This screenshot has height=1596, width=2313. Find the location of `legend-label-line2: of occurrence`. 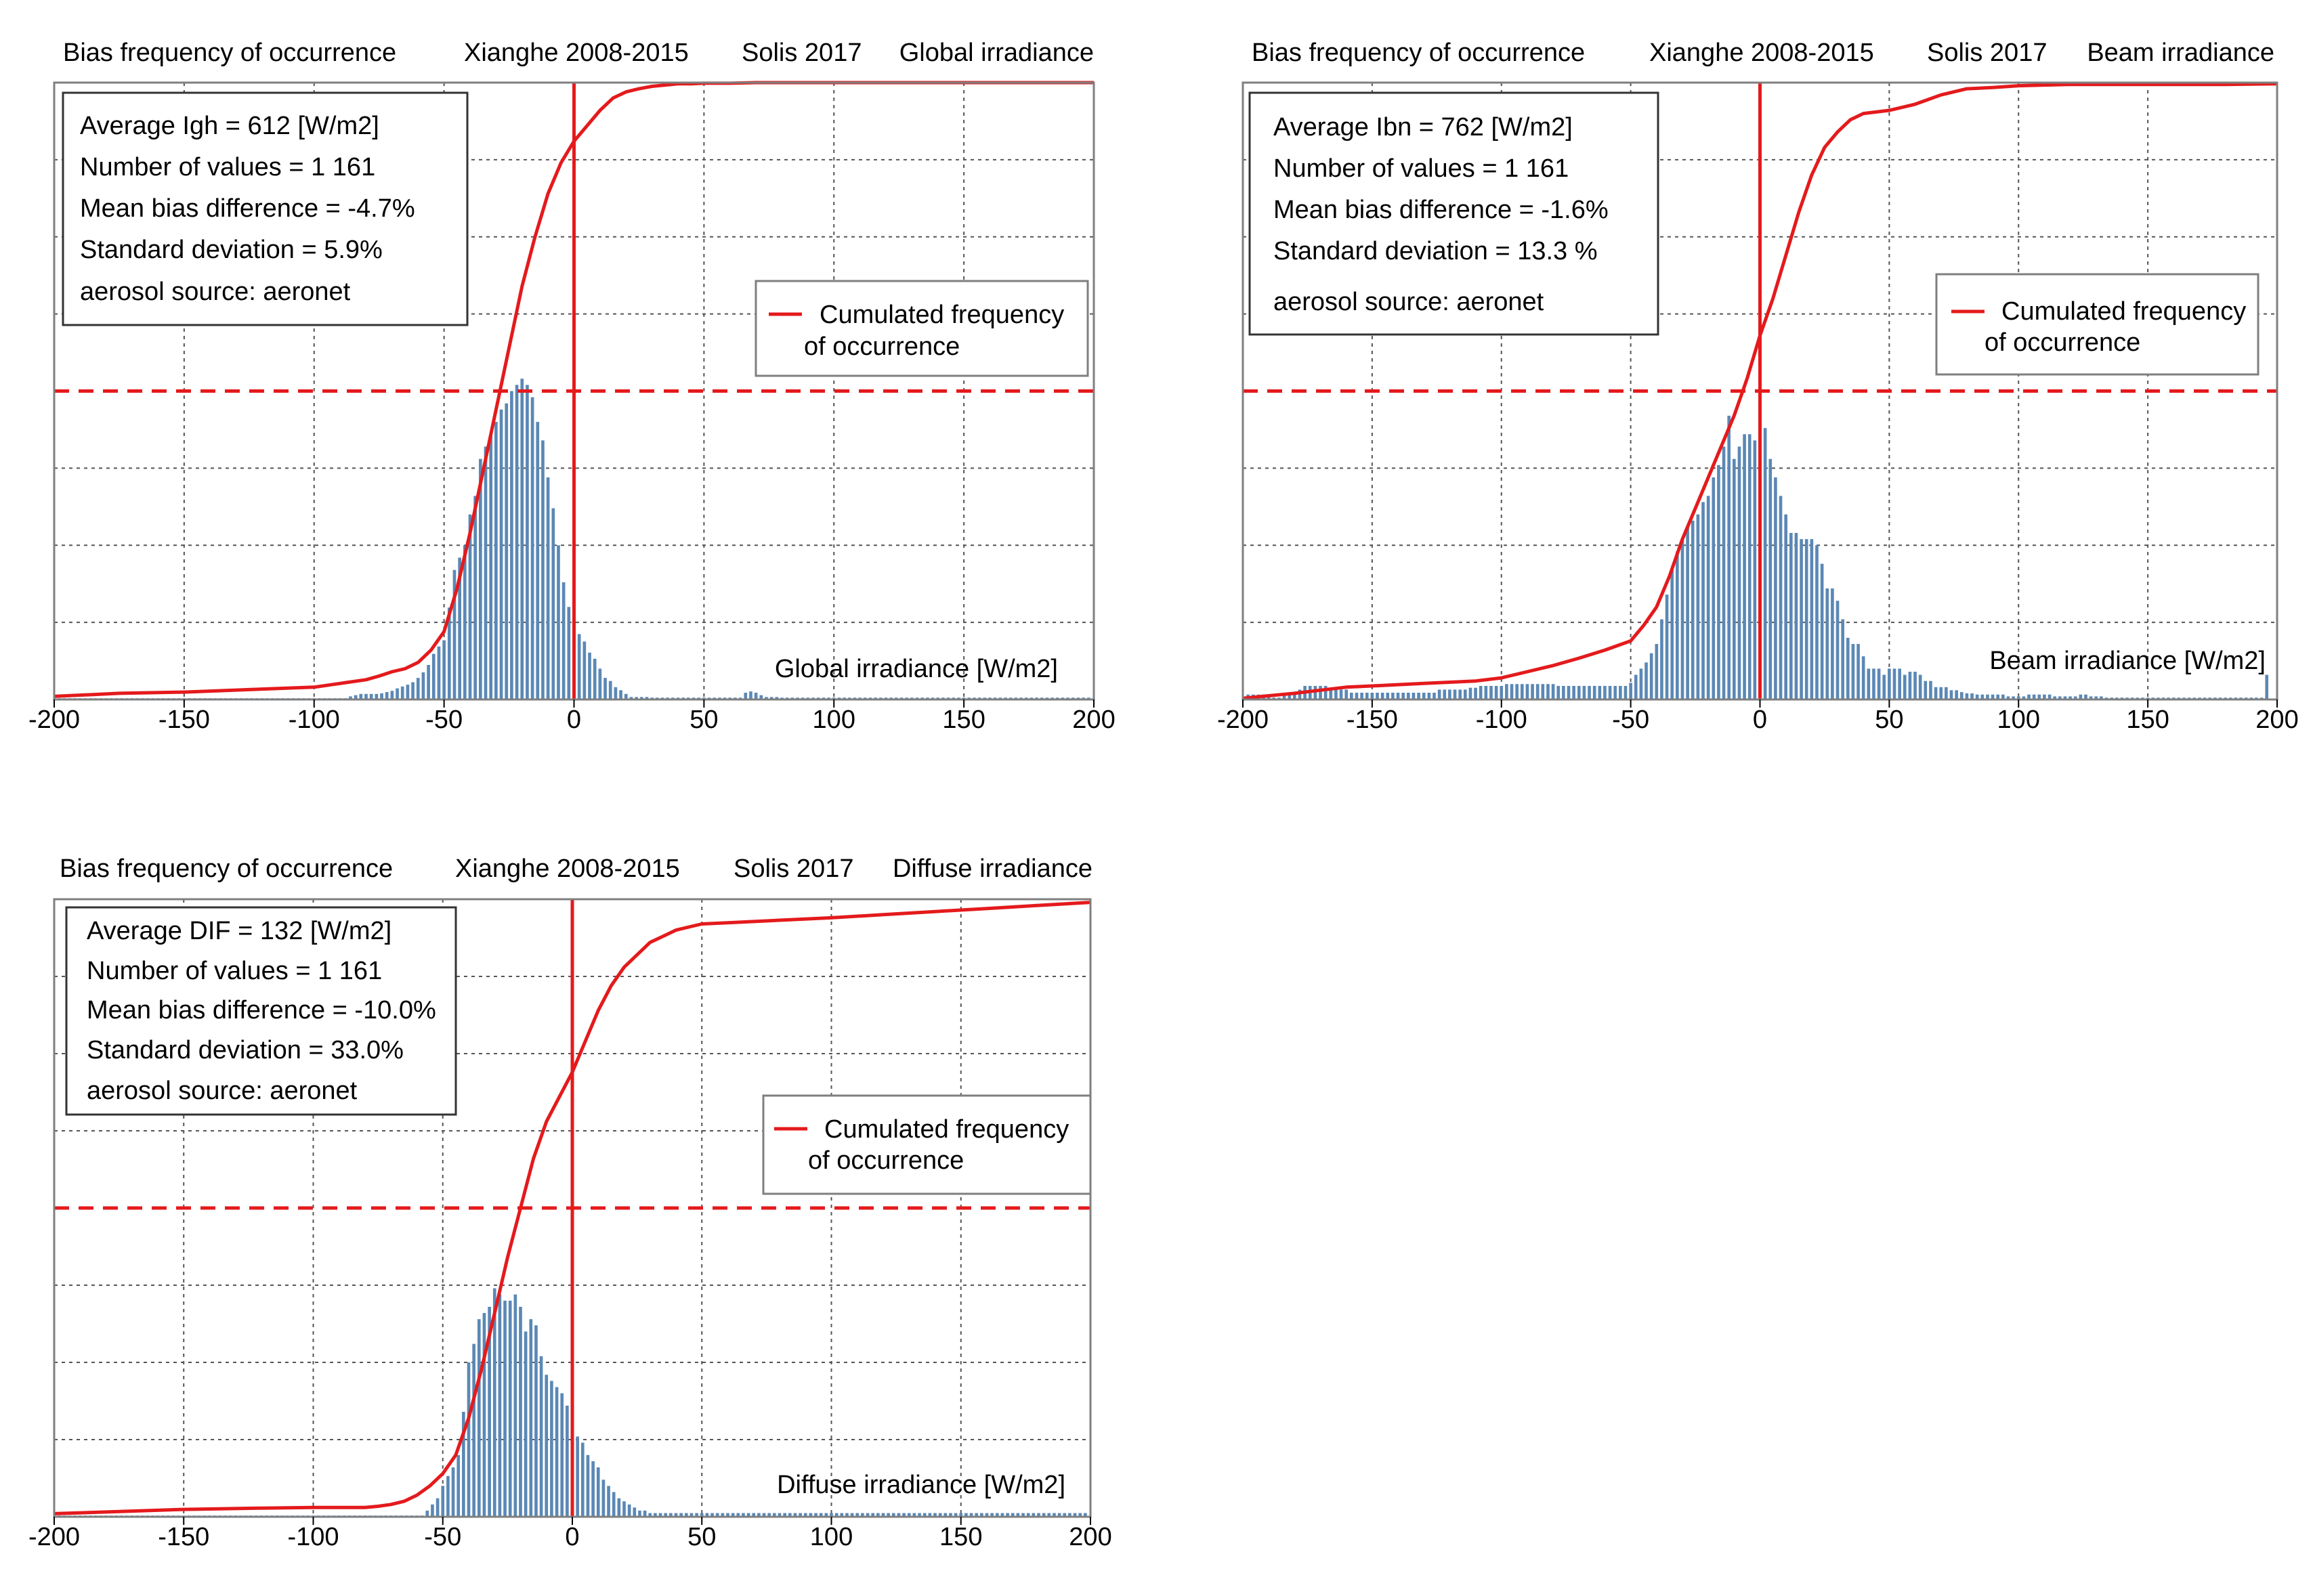

legend-label-line2: of occurrence is located at coordinates (886, 1161).